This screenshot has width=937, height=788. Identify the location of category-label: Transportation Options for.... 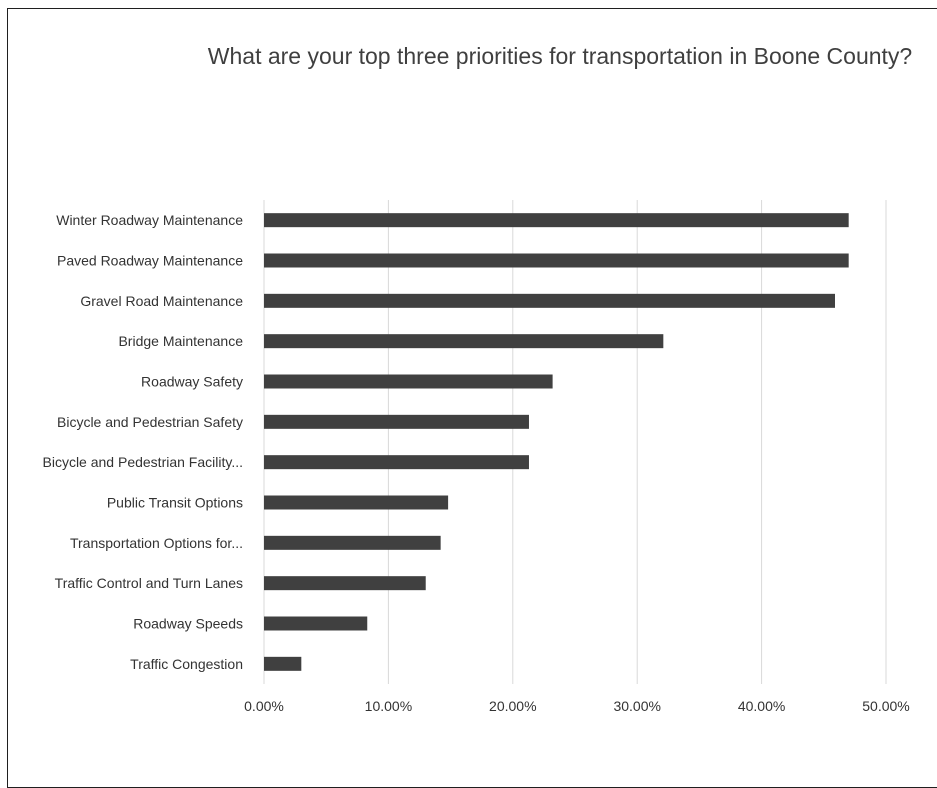
(156, 543).